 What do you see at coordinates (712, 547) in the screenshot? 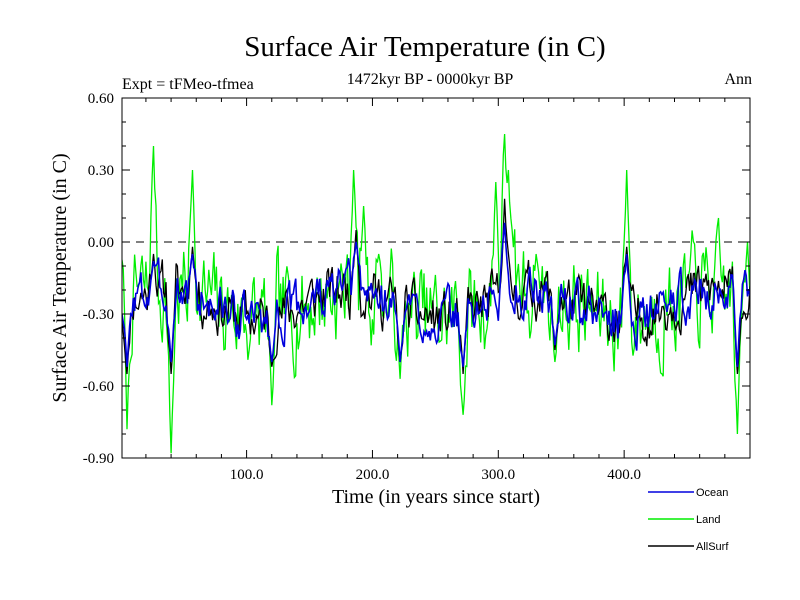
I see `legend-label-allsurf: AllSurf` at bounding box center [712, 547].